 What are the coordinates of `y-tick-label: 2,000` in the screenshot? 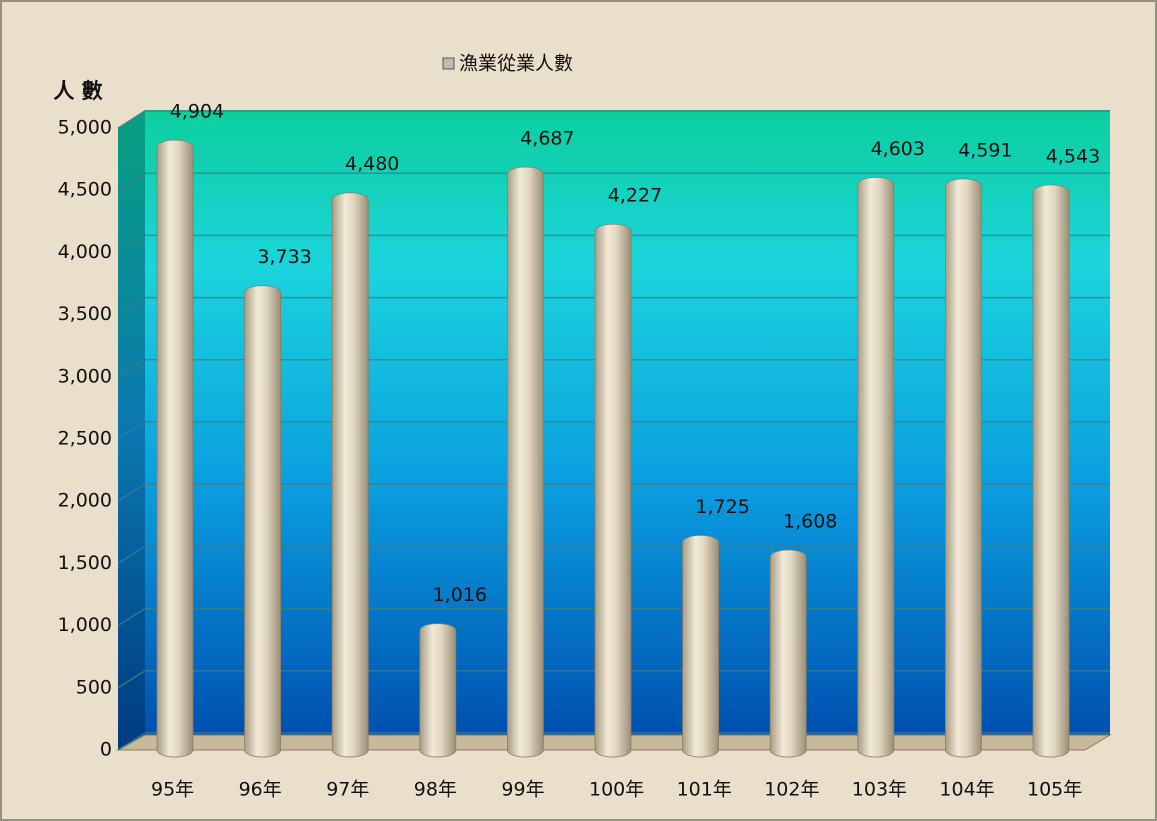 It's located at (85, 501).